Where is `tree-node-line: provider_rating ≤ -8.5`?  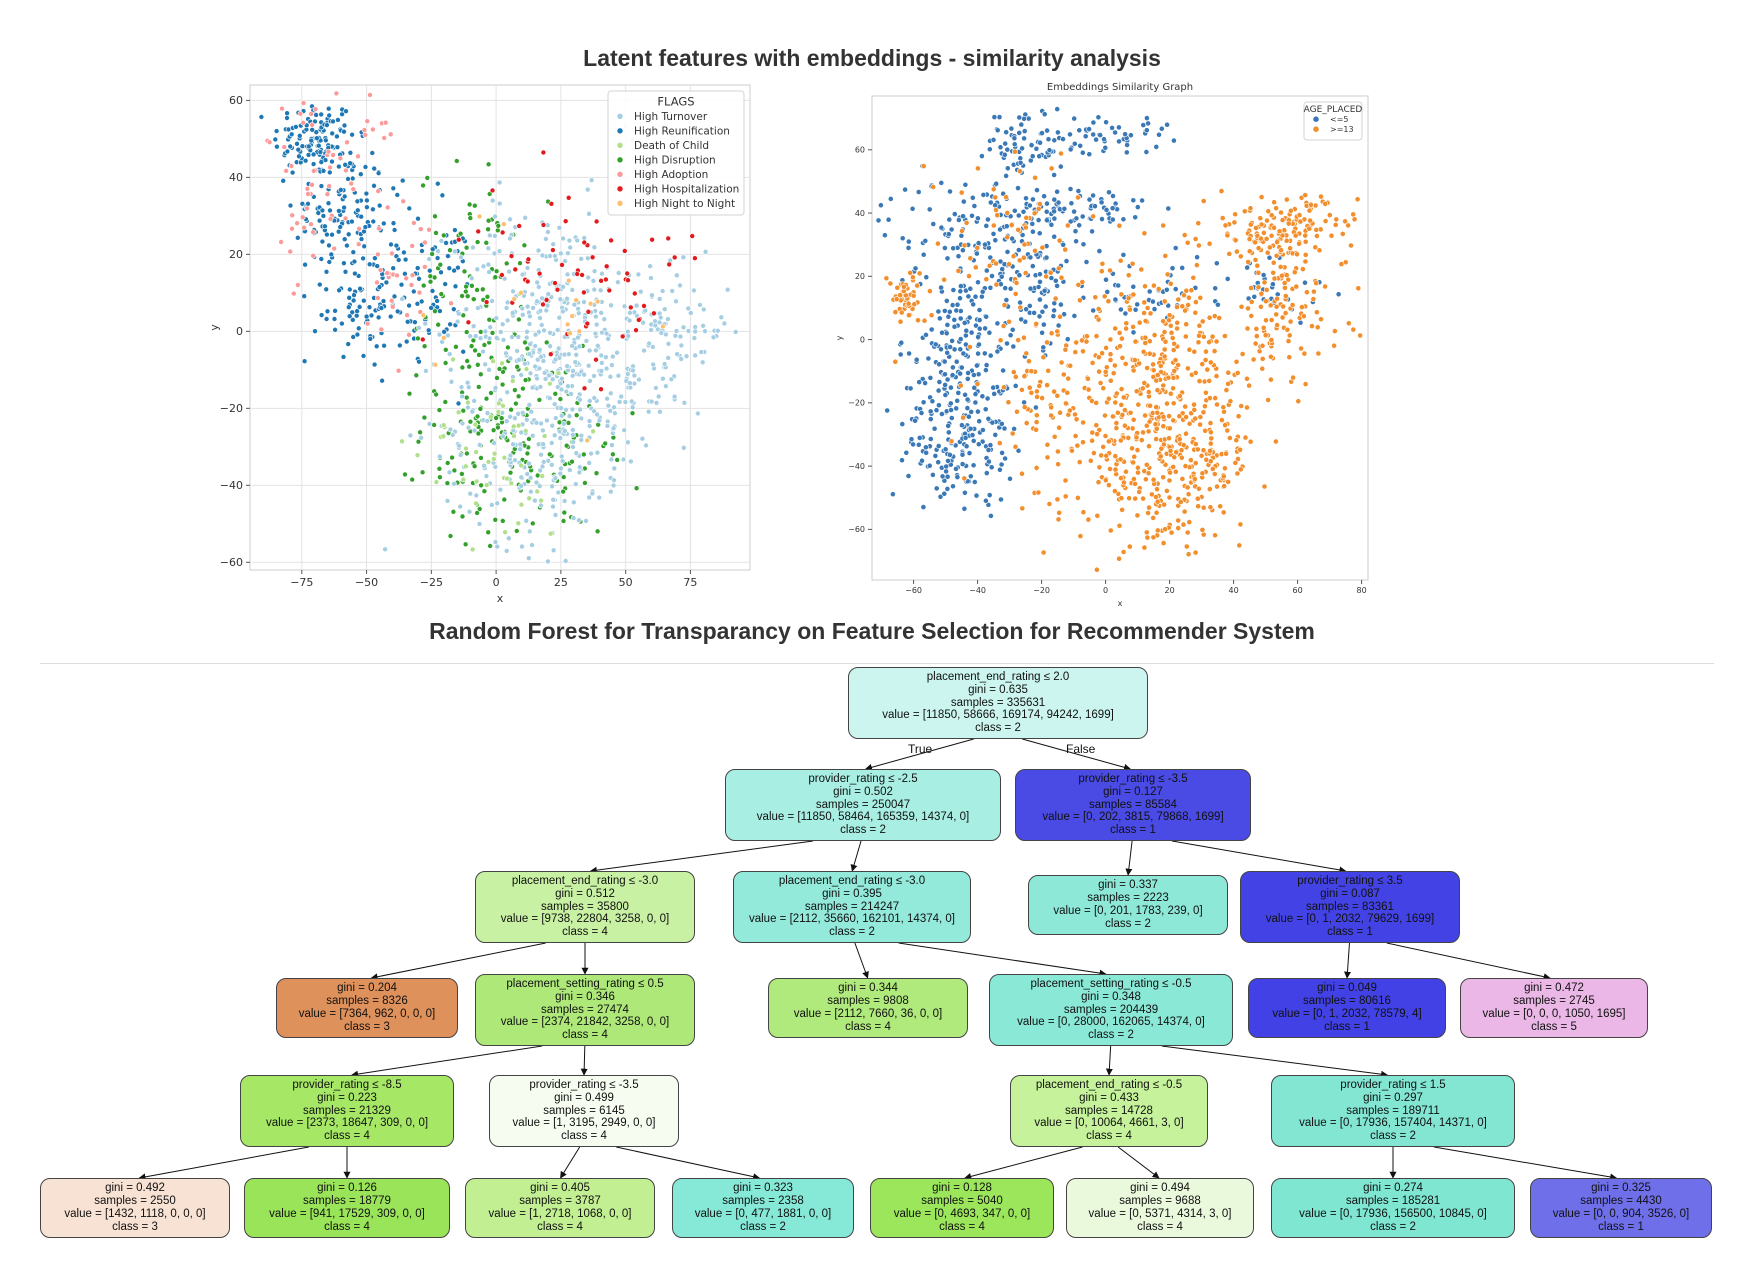 tree-node-line: provider_rating ≤ -8.5 is located at coordinates (347, 1085).